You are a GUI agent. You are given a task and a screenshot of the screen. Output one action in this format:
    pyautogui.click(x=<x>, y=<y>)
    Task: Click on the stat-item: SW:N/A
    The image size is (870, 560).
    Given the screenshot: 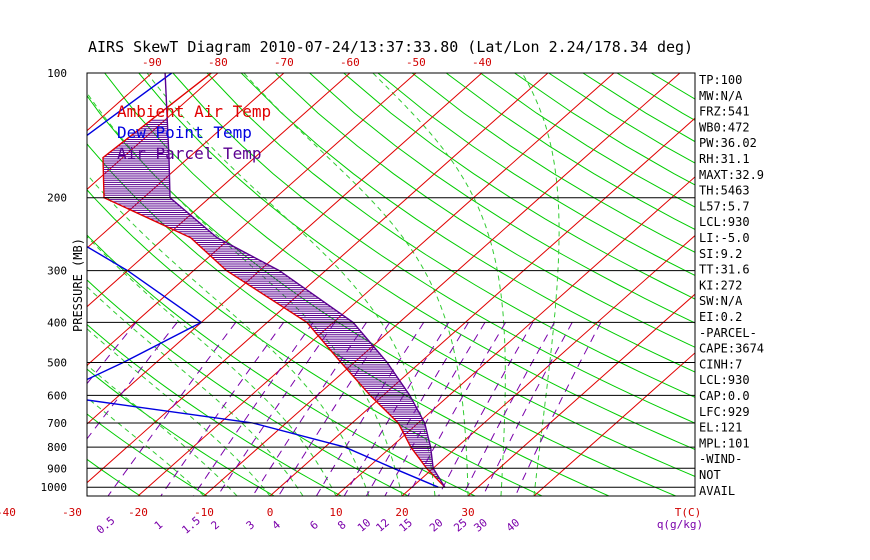 What is the action you would take?
    pyautogui.click(x=721, y=301)
    